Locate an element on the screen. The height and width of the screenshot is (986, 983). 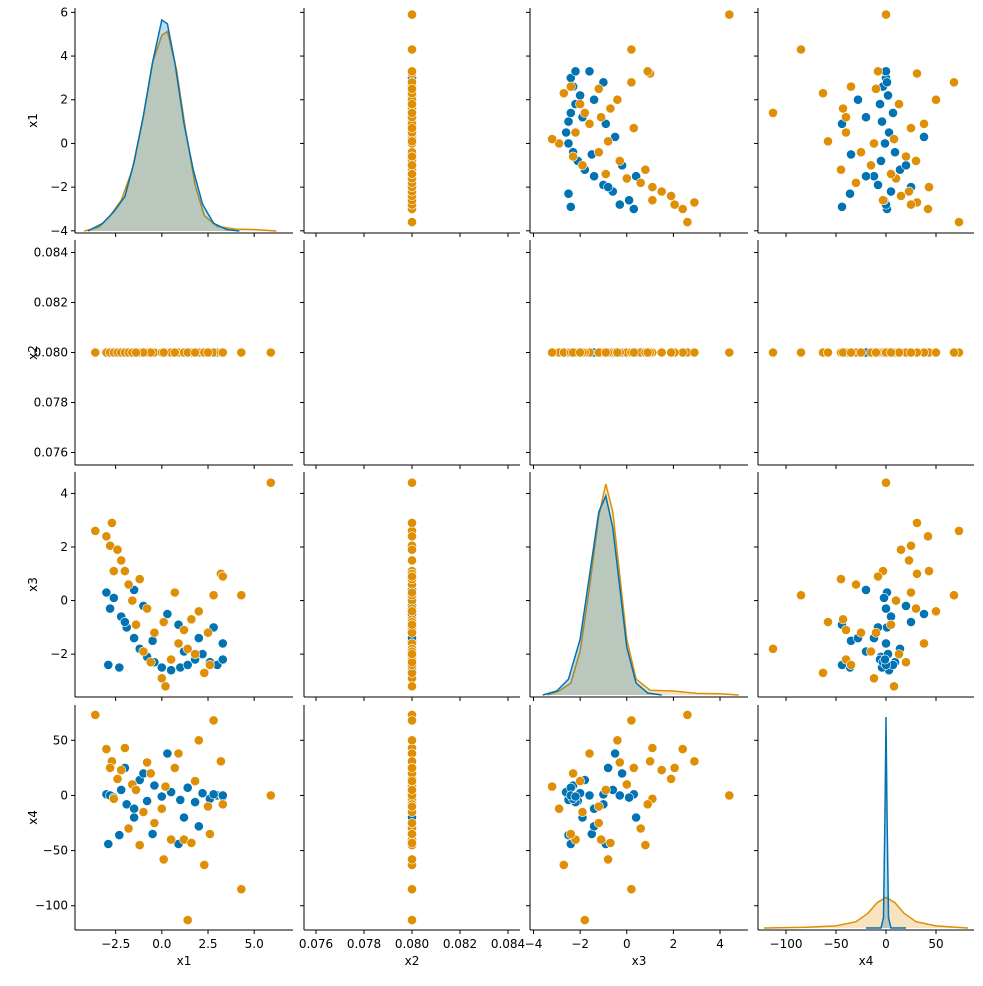
x-tick-label: 0.082 is located at coordinates (460, 944).